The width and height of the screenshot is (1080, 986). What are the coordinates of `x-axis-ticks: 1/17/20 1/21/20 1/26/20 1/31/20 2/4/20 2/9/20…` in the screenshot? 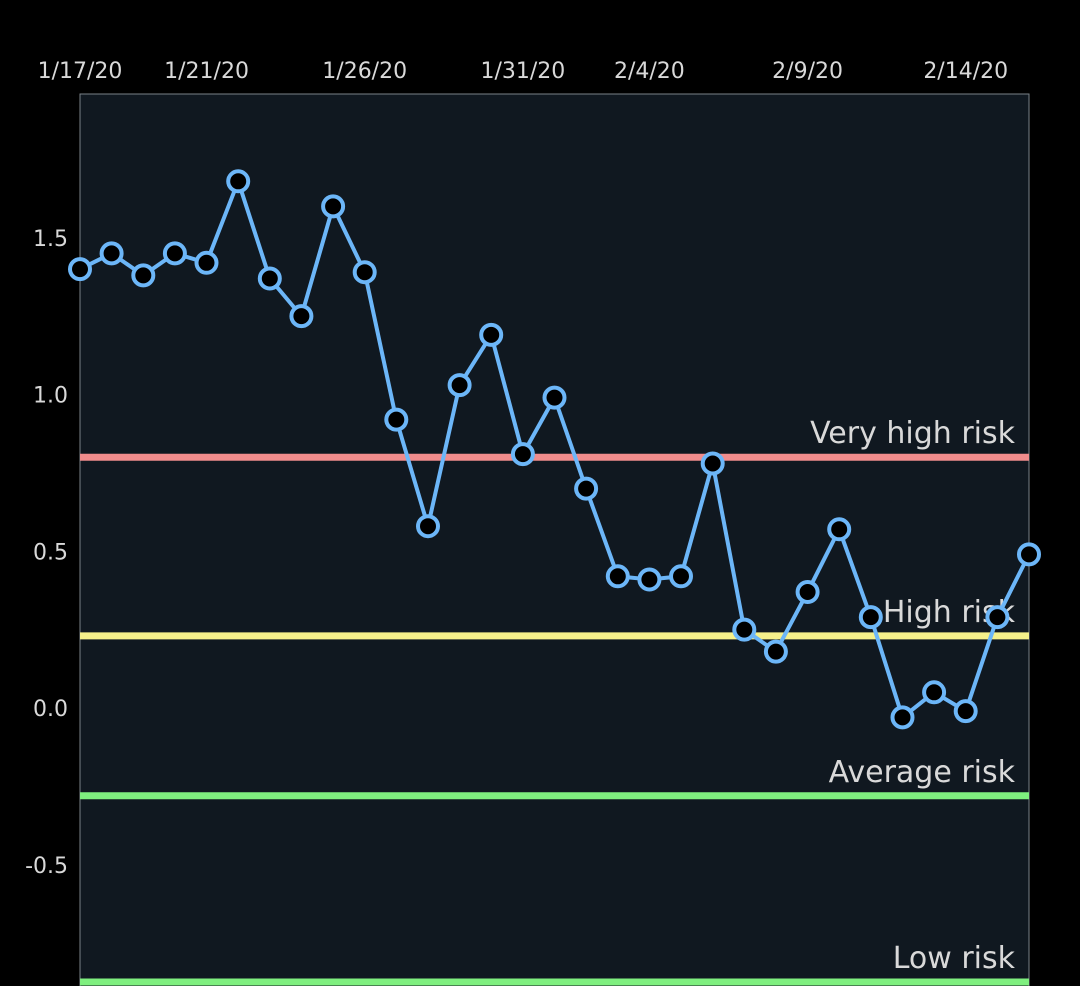 It's located at (523, 71).